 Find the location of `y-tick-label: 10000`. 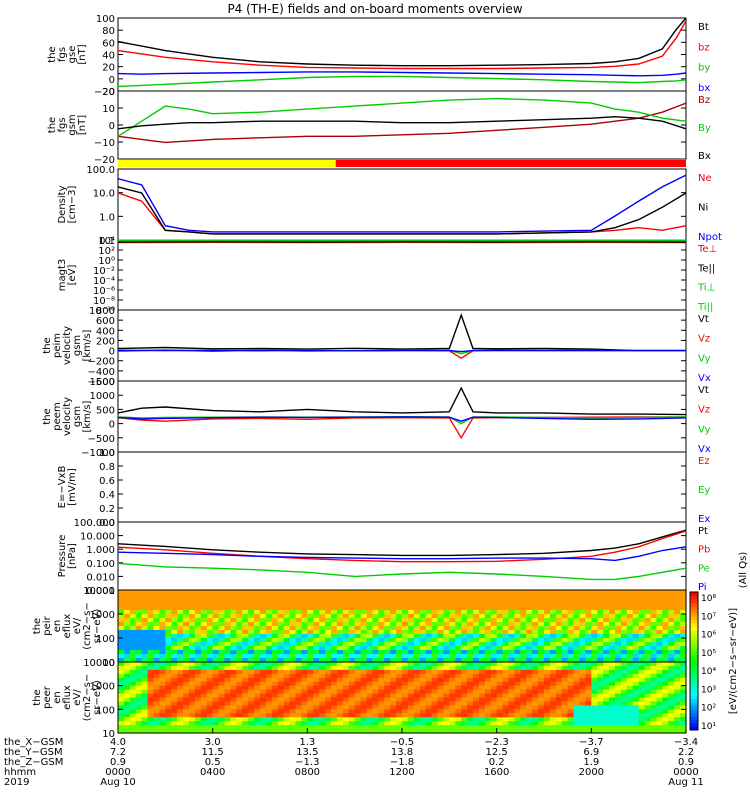

y-tick-label: 10000 is located at coordinates (99, 663).